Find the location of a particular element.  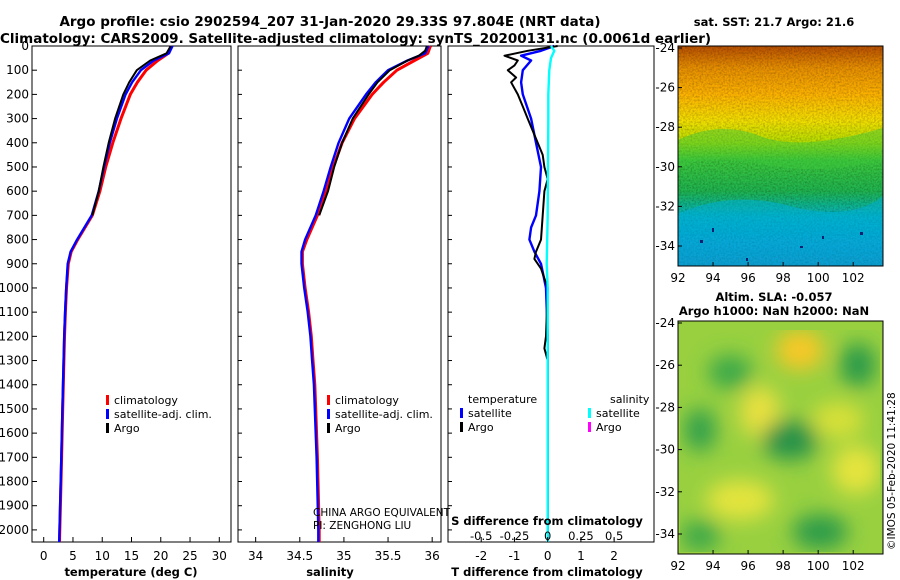

x-tick-label: 34 is located at coordinates (255, 556).